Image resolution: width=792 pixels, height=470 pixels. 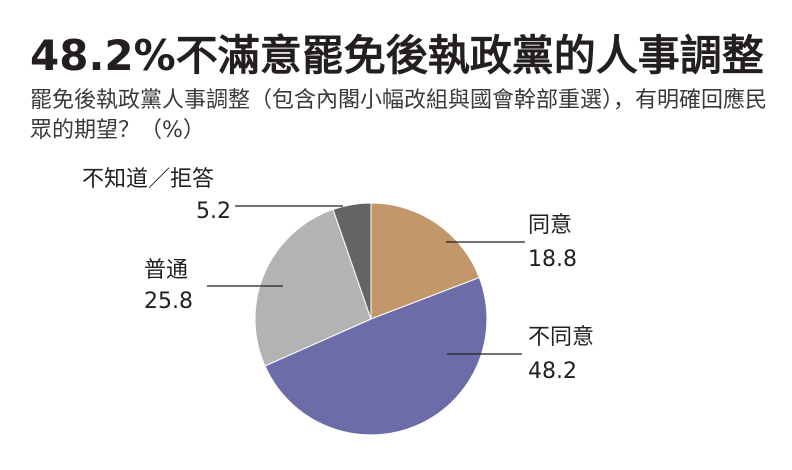 What do you see at coordinates (168, 301) in the screenshot?
I see `slice-value-neutral: 25.8` at bounding box center [168, 301].